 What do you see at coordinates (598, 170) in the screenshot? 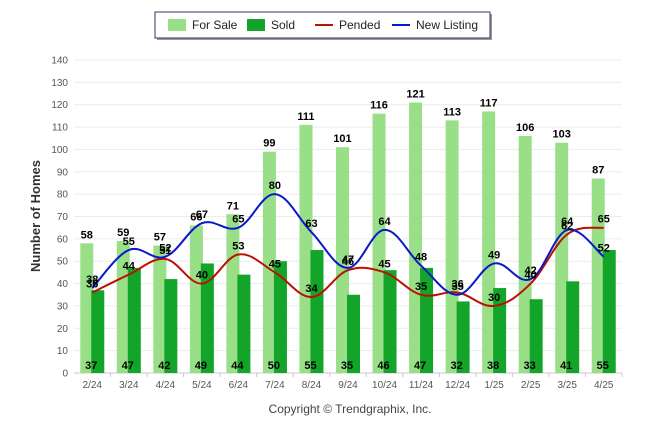
I see `data-label-for-sale: 87` at bounding box center [598, 170].